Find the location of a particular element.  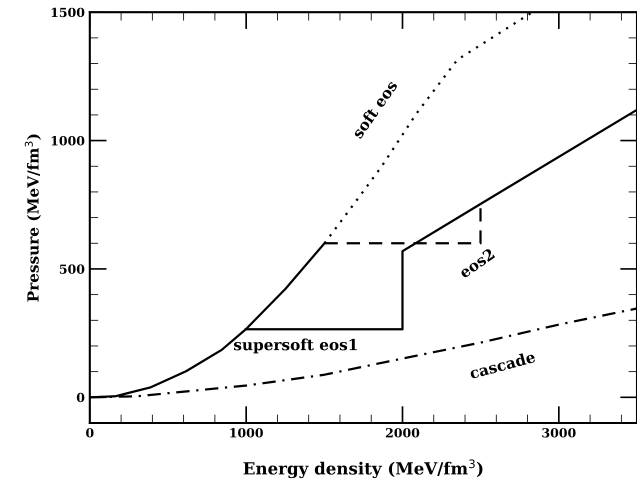

y-axis-title: Pressure (MeV/fm$^{3}$) is located at coordinates (32, 218).